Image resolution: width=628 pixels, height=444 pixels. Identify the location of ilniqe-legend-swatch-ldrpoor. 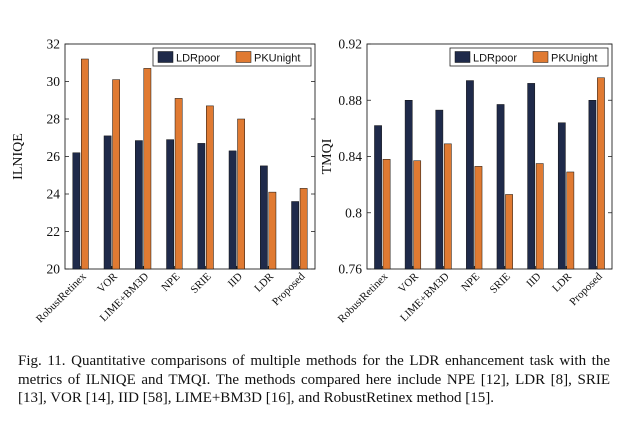
(165, 57).